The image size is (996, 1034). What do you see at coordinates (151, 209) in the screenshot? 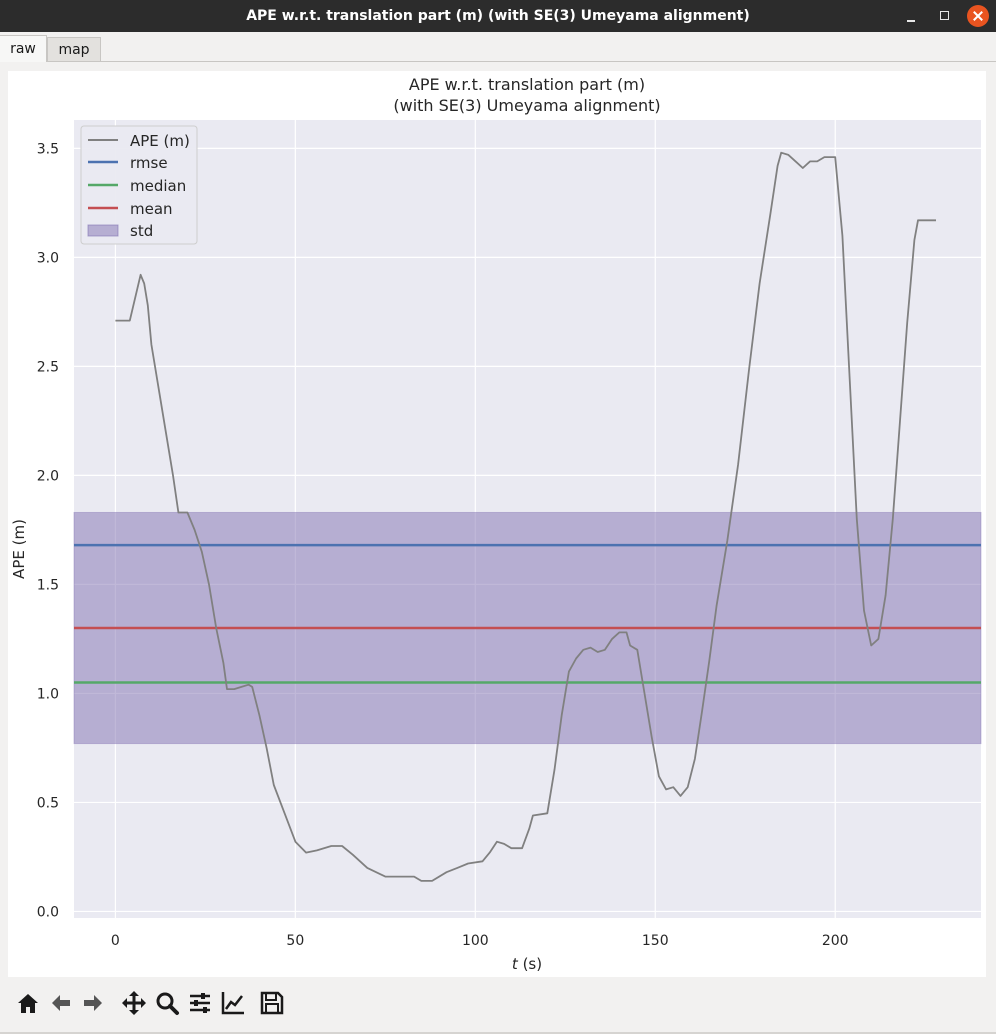
I see `legend-label-mean: mean` at bounding box center [151, 209].